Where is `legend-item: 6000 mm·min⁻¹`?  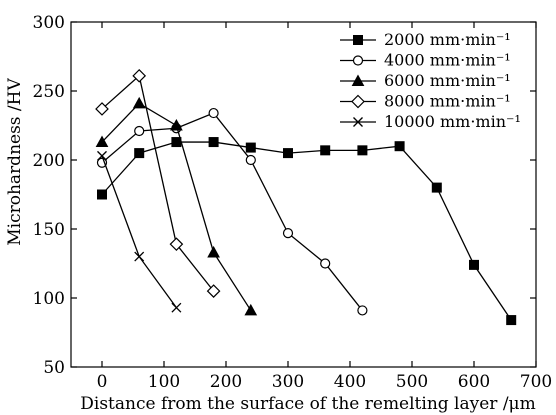 legend-item: 6000 mm·min⁻¹ is located at coordinates (425, 80).